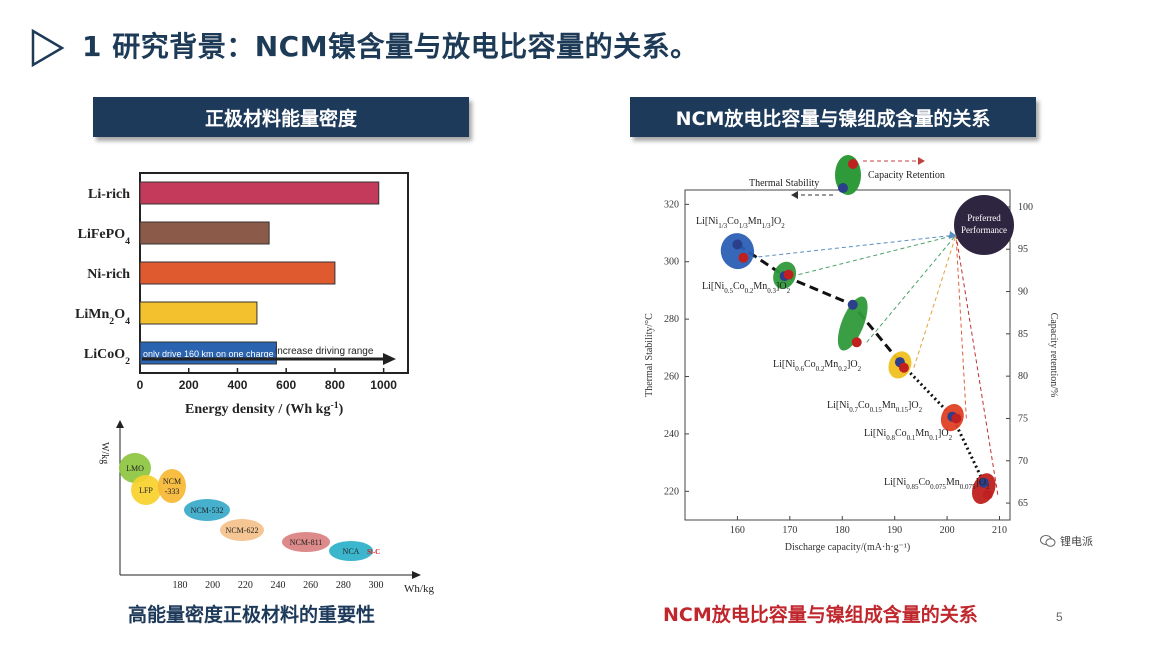 The image size is (1150, 647). What do you see at coordinates (671, 491) in the screenshot?
I see `y-tick-label: 220` at bounding box center [671, 491].